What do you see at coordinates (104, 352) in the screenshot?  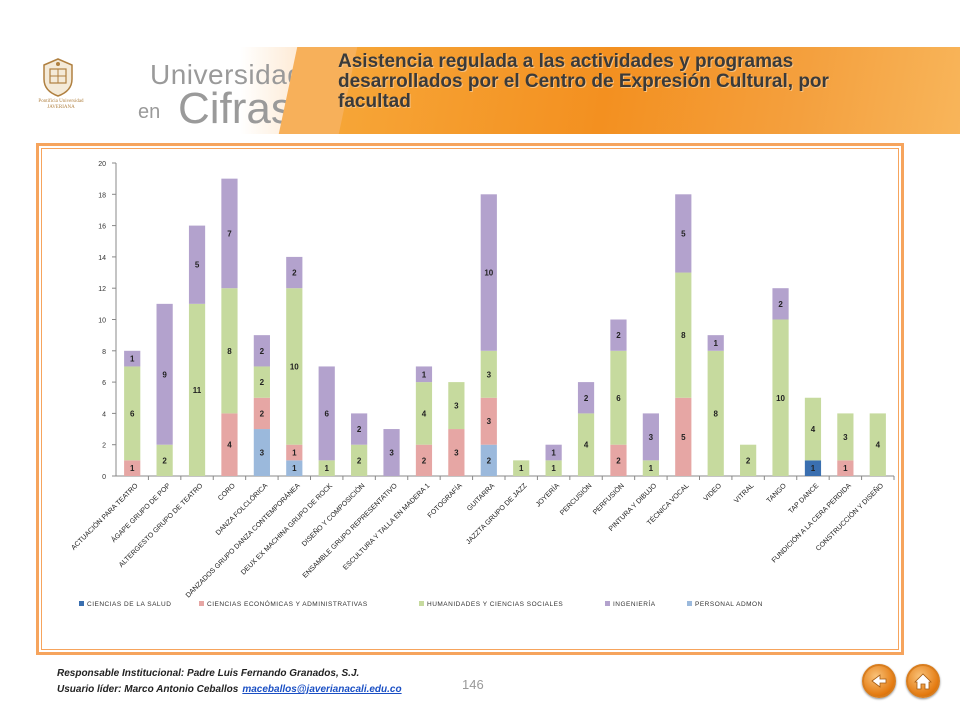 I see `y-tick-label: 8` at bounding box center [104, 352].